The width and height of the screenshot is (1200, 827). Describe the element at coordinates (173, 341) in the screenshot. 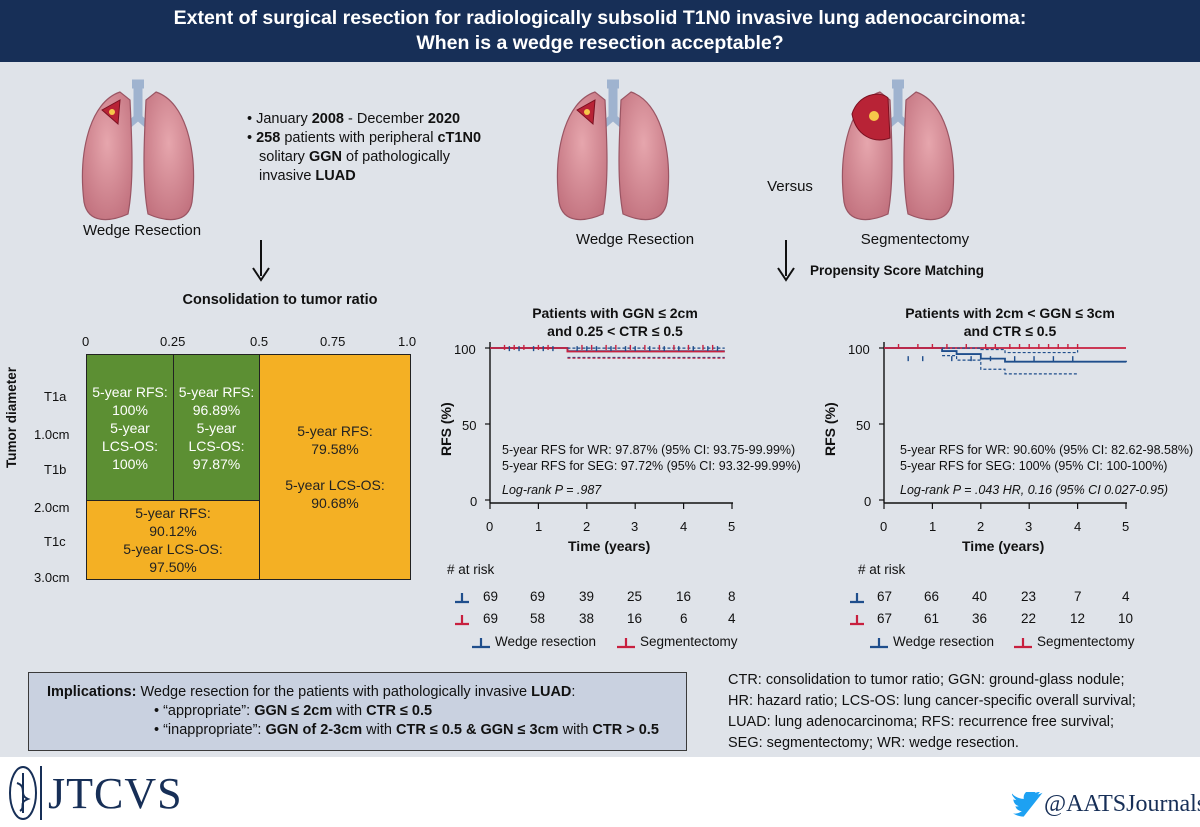

I see `ctr-tick-025: 0.25` at that location.